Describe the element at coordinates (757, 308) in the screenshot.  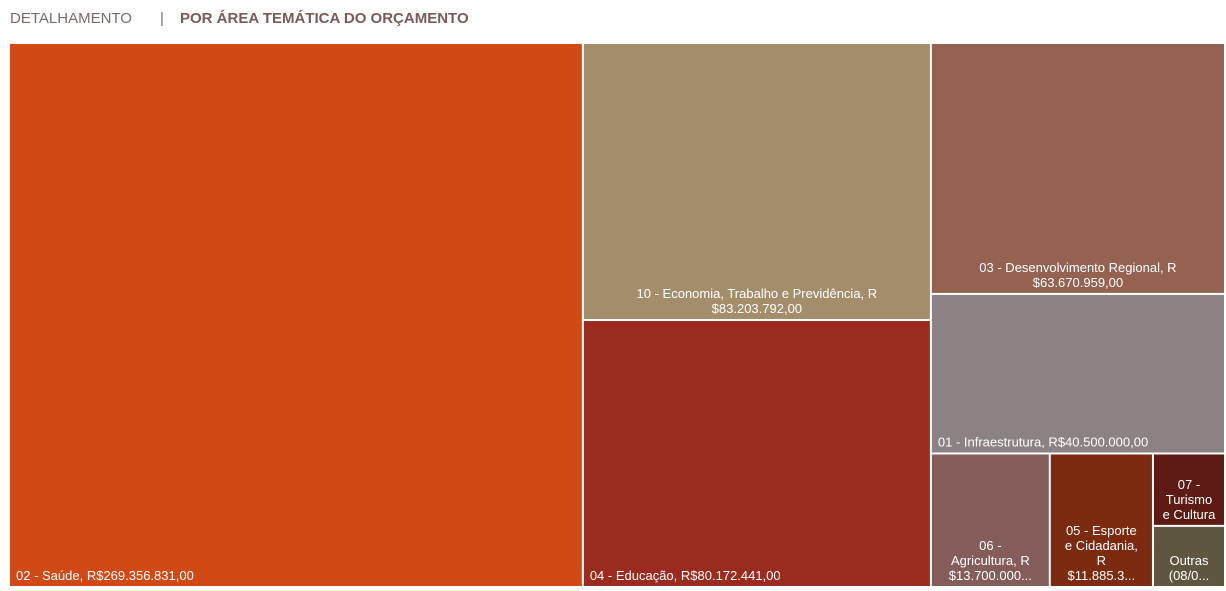
I see `cell-label: $83.203.792,00` at that location.